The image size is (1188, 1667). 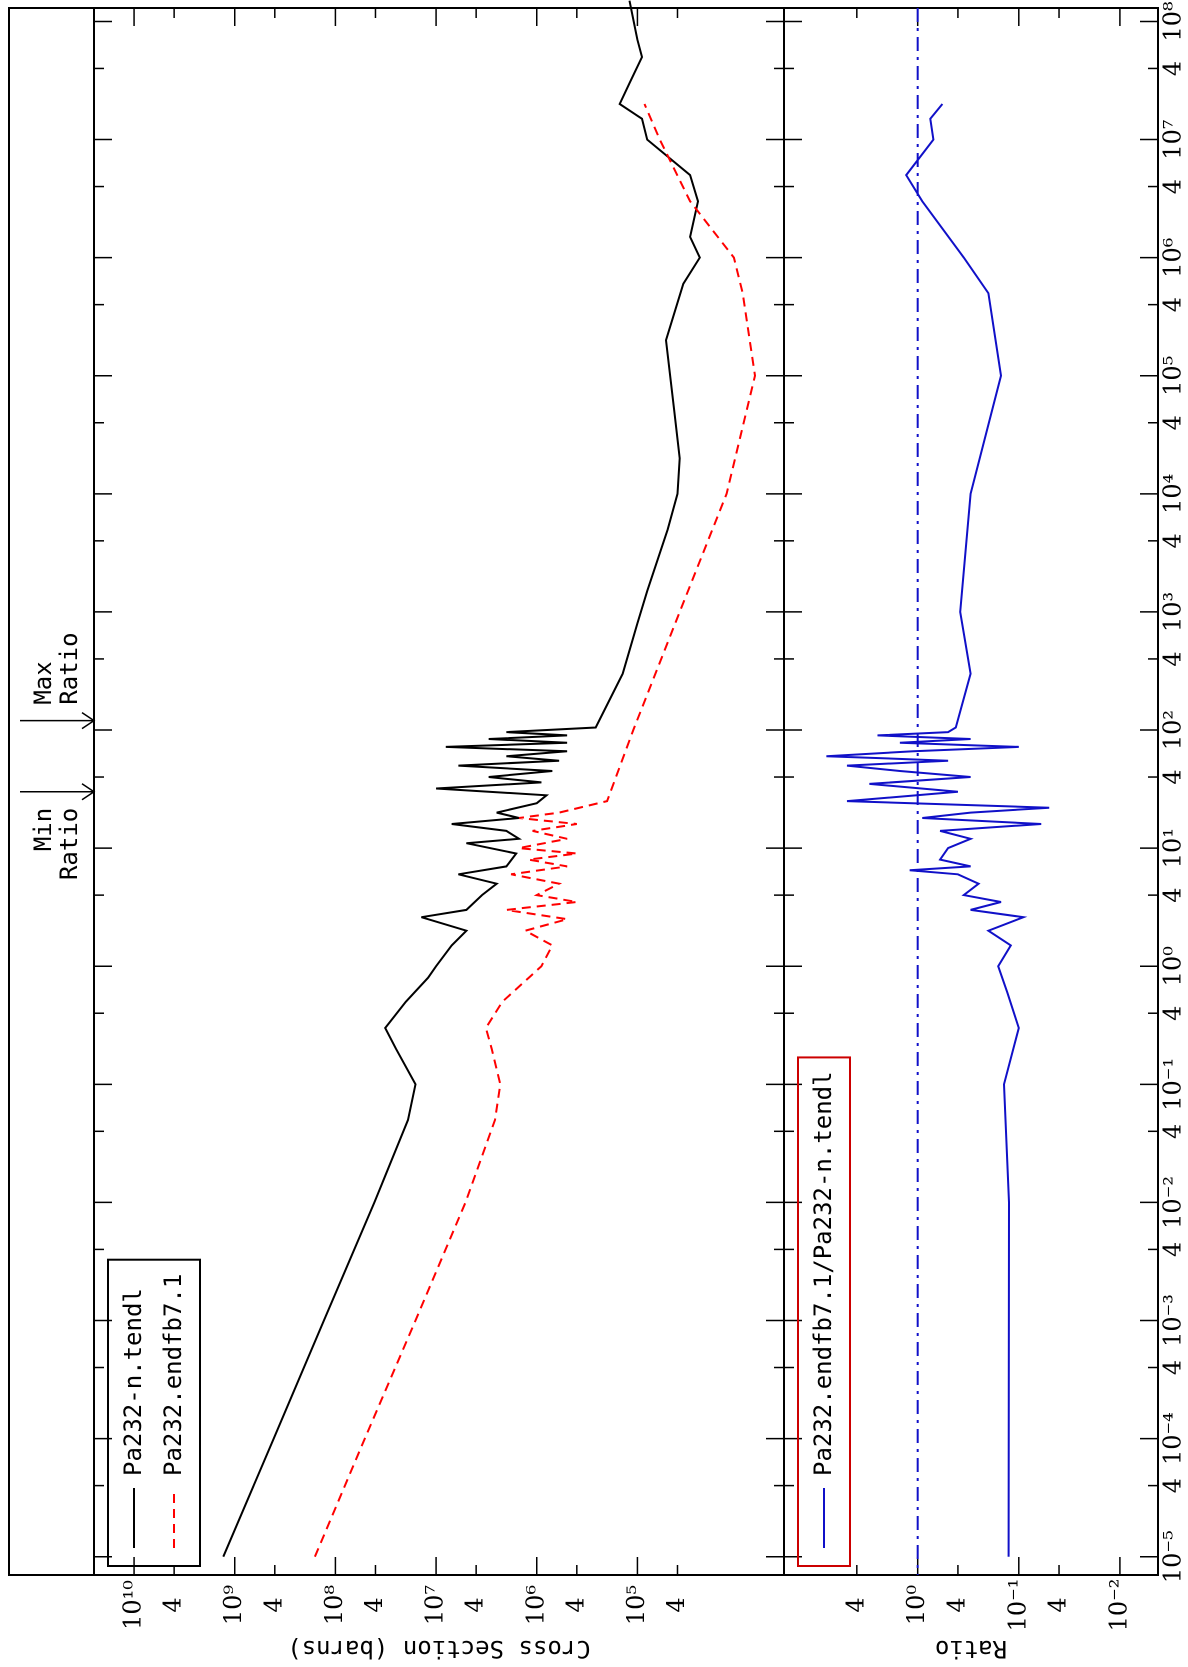 I want to click on x-tick-label: 10¹, so click(x=1173, y=848).